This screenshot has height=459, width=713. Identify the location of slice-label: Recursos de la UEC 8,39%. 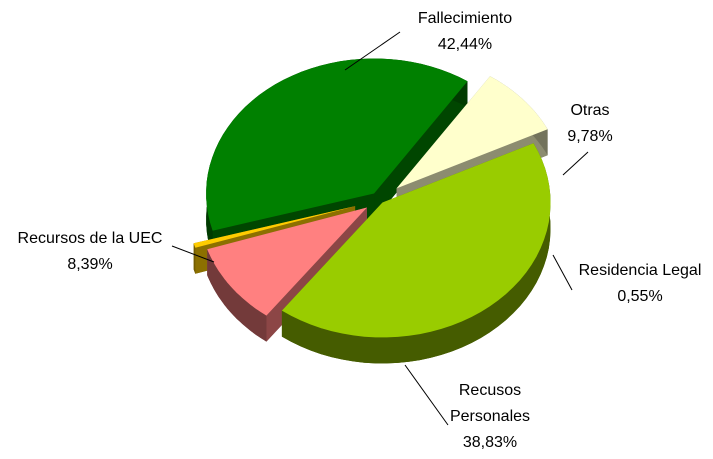
(90, 252).